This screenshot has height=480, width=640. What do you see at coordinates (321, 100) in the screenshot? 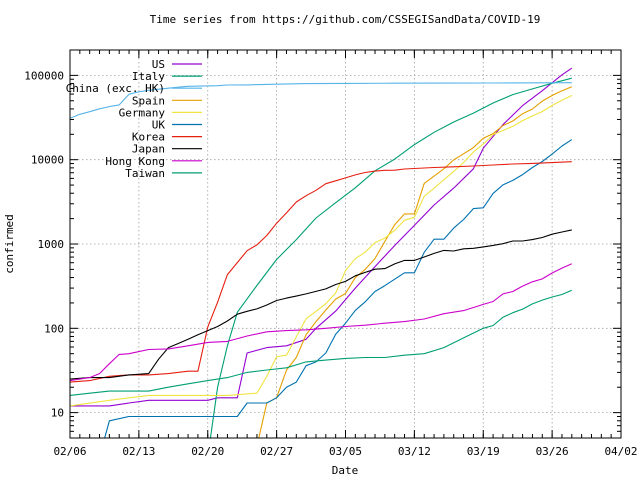
I see `series-line-china-exc-hk` at bounding box center [321, 100].